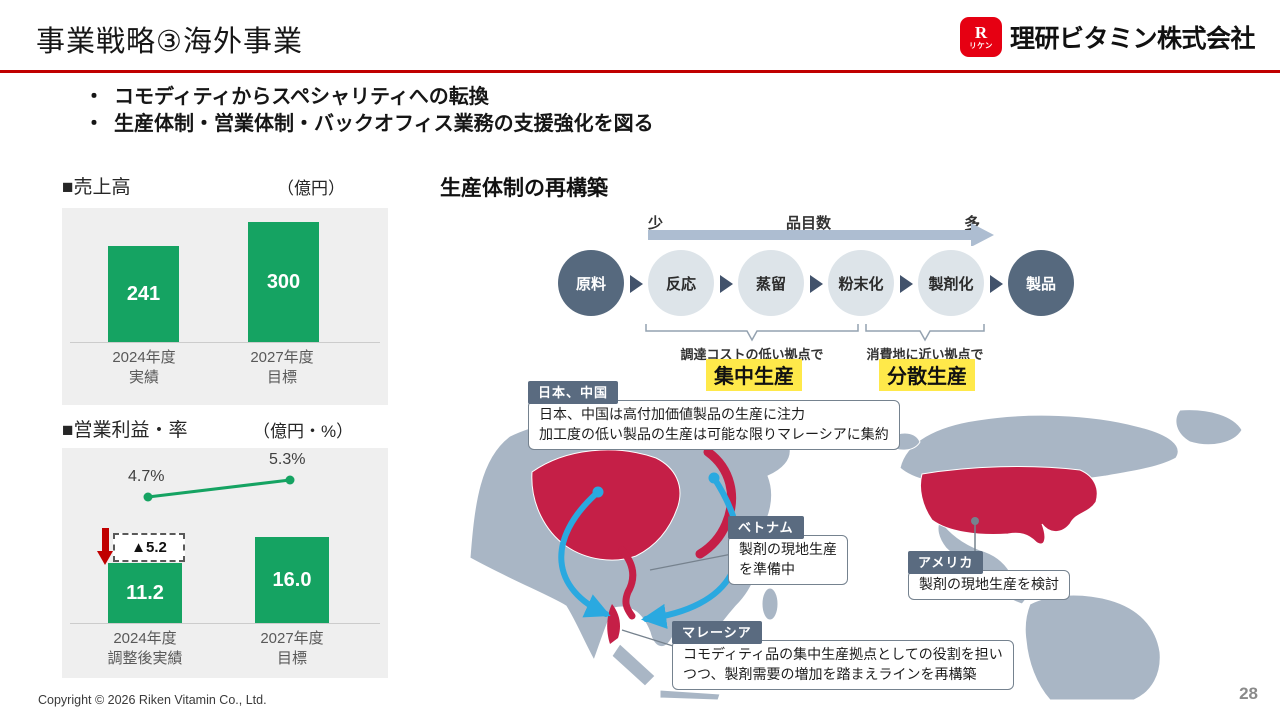  I want to click on sales-bar-2027: 300, so click(283, 282).